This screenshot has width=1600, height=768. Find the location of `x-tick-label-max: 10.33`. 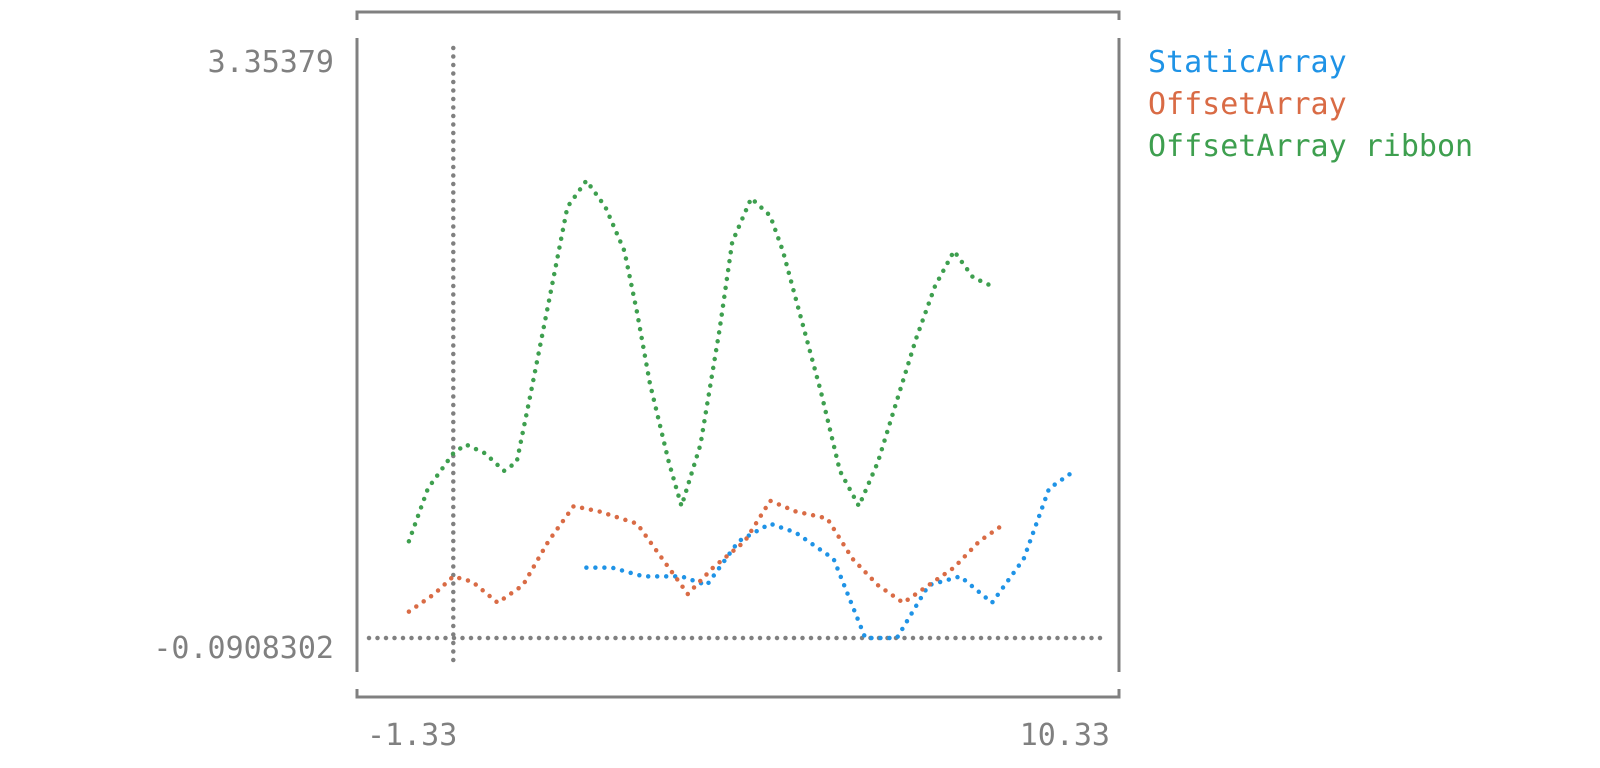

x-tick-label-max: 10.33 is located at coordinates (1065, 735).